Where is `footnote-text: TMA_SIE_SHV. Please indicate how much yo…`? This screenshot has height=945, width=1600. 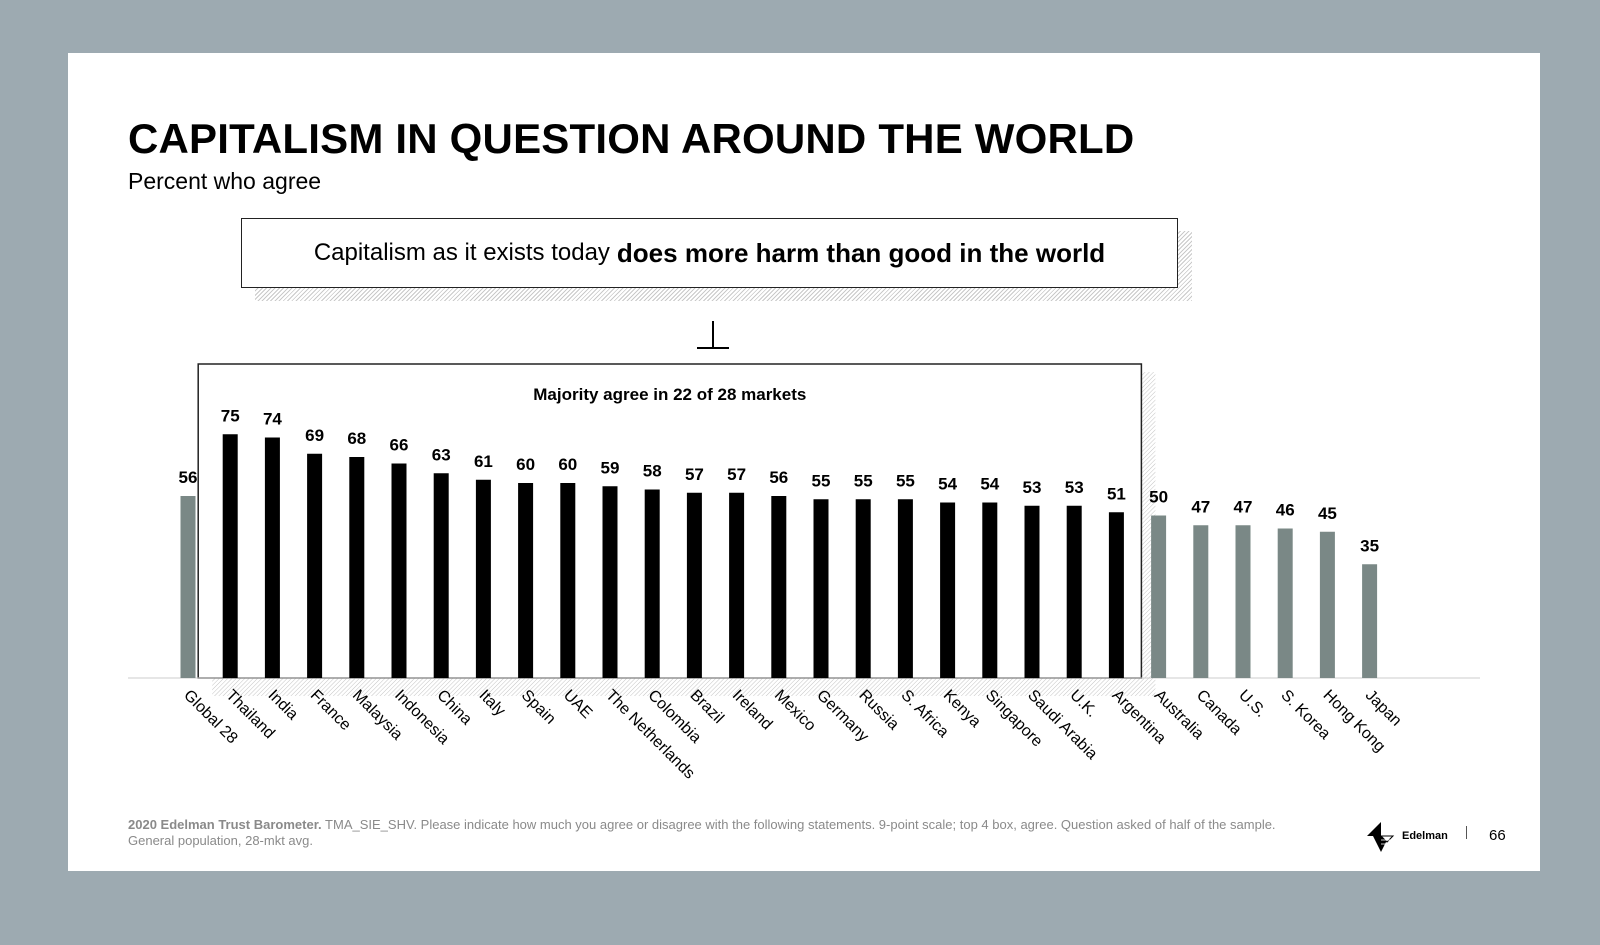
footnote-text: TMA_SIE_SHV. Please indicate how much yo… is located at coordinates (702, 832).